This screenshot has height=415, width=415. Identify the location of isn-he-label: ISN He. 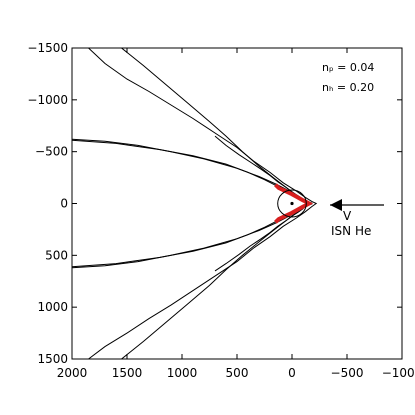
(351, 231).